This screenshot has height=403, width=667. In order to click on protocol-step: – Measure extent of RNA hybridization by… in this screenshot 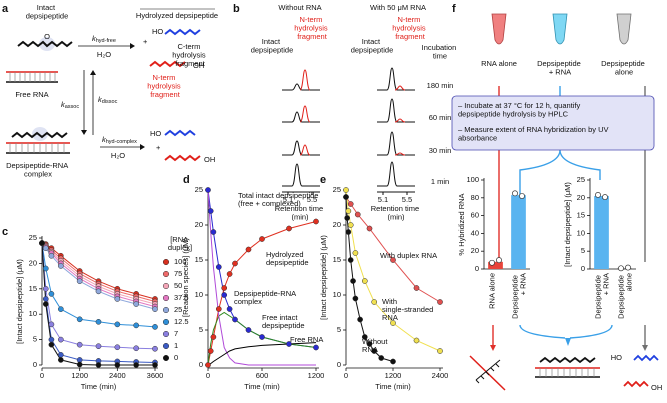, I will do `click(534, 134)`.